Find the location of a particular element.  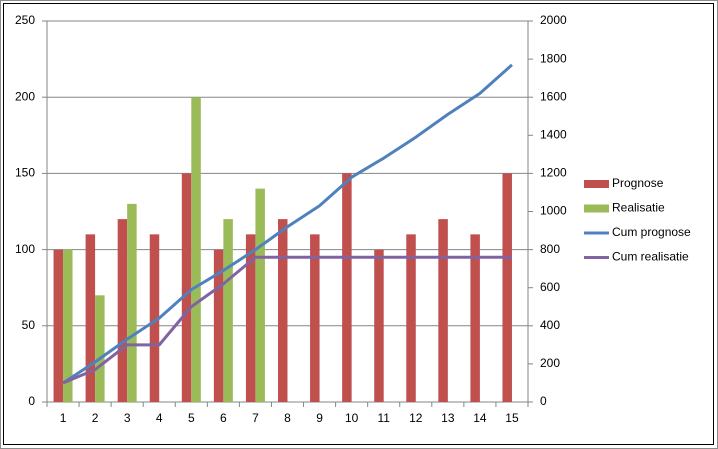

x-tick-label: 5 is located at coordinates (191, 418).